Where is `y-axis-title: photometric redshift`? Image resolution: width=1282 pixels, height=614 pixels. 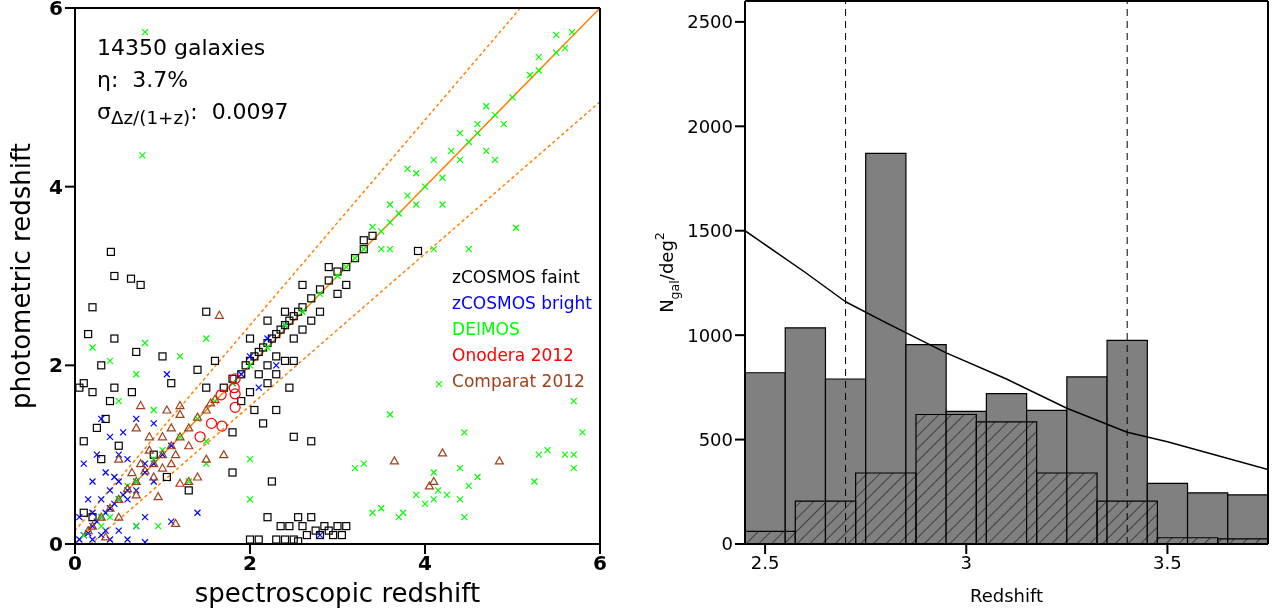
y-axis-title: photometric redshift is located at coordinates (20, 276).